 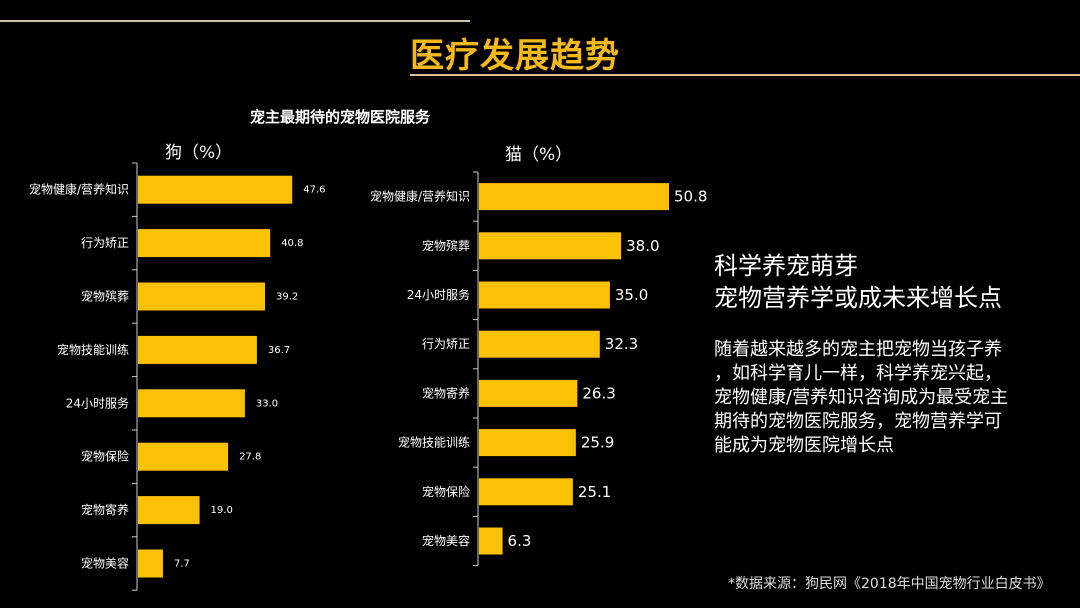 I want to click on body-line: 能成为宠物医院增长点, so click(x=804, y=445).